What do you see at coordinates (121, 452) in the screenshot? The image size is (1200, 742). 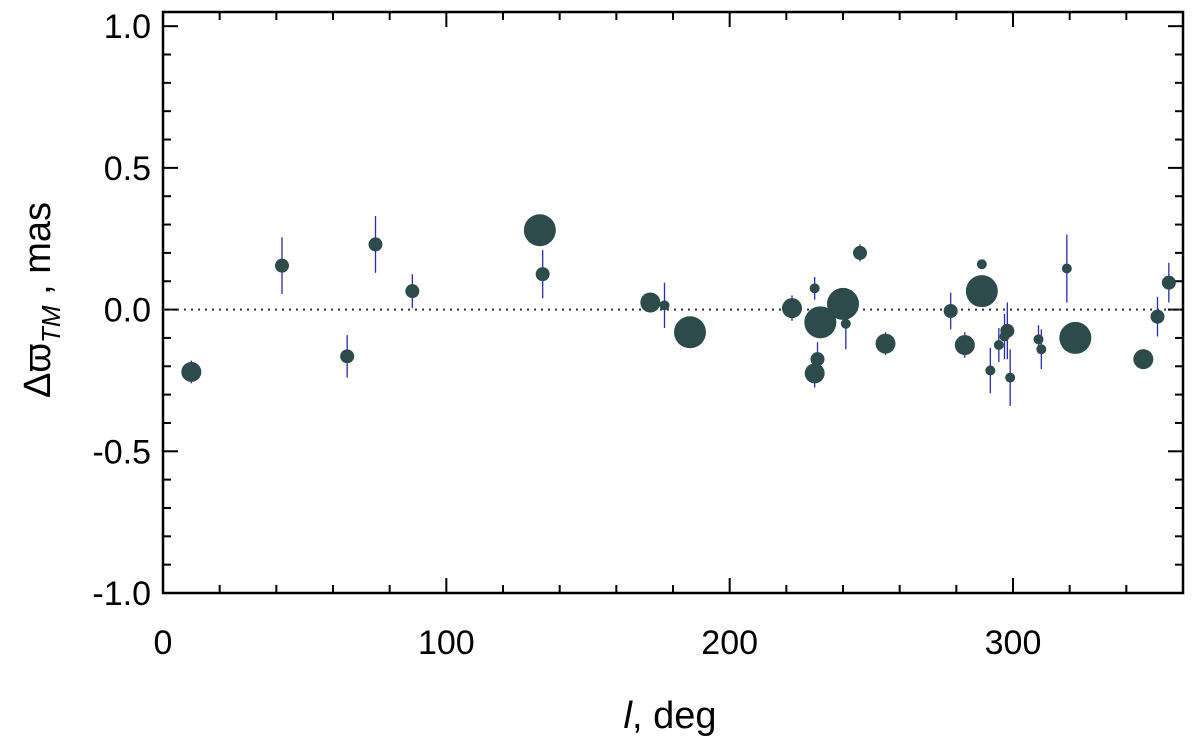 I see `y-tick-label: -0.5` at bounding box center [121, 452].